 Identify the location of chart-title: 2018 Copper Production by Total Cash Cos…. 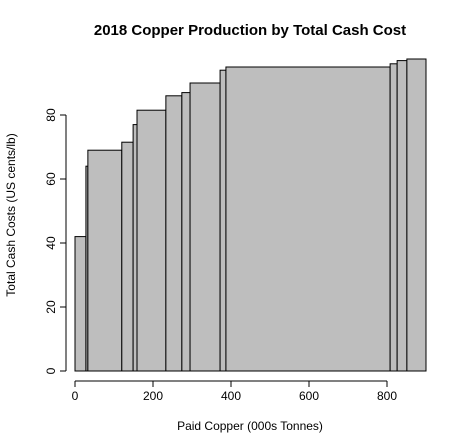
(250, 30).